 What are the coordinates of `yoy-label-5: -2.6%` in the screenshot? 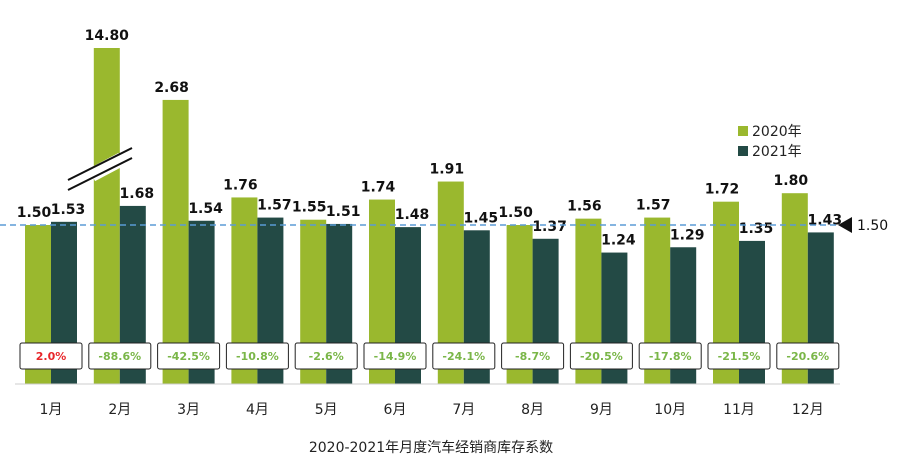 It's located at (326, 356).